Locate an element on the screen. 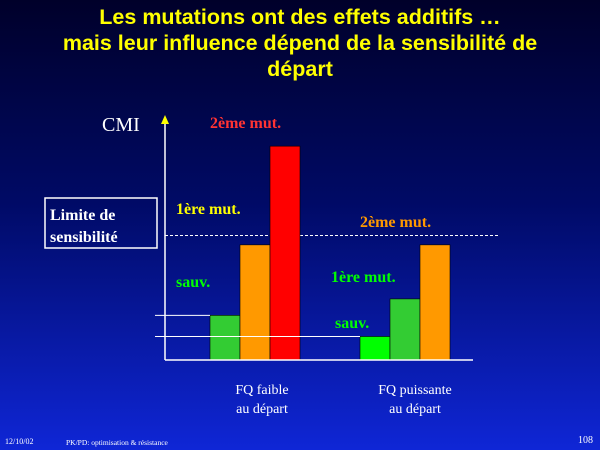 The width and height of the screenshot is (600, 450). group-label-2-line-1: FQ puissante is located at coordinates (415, 390).